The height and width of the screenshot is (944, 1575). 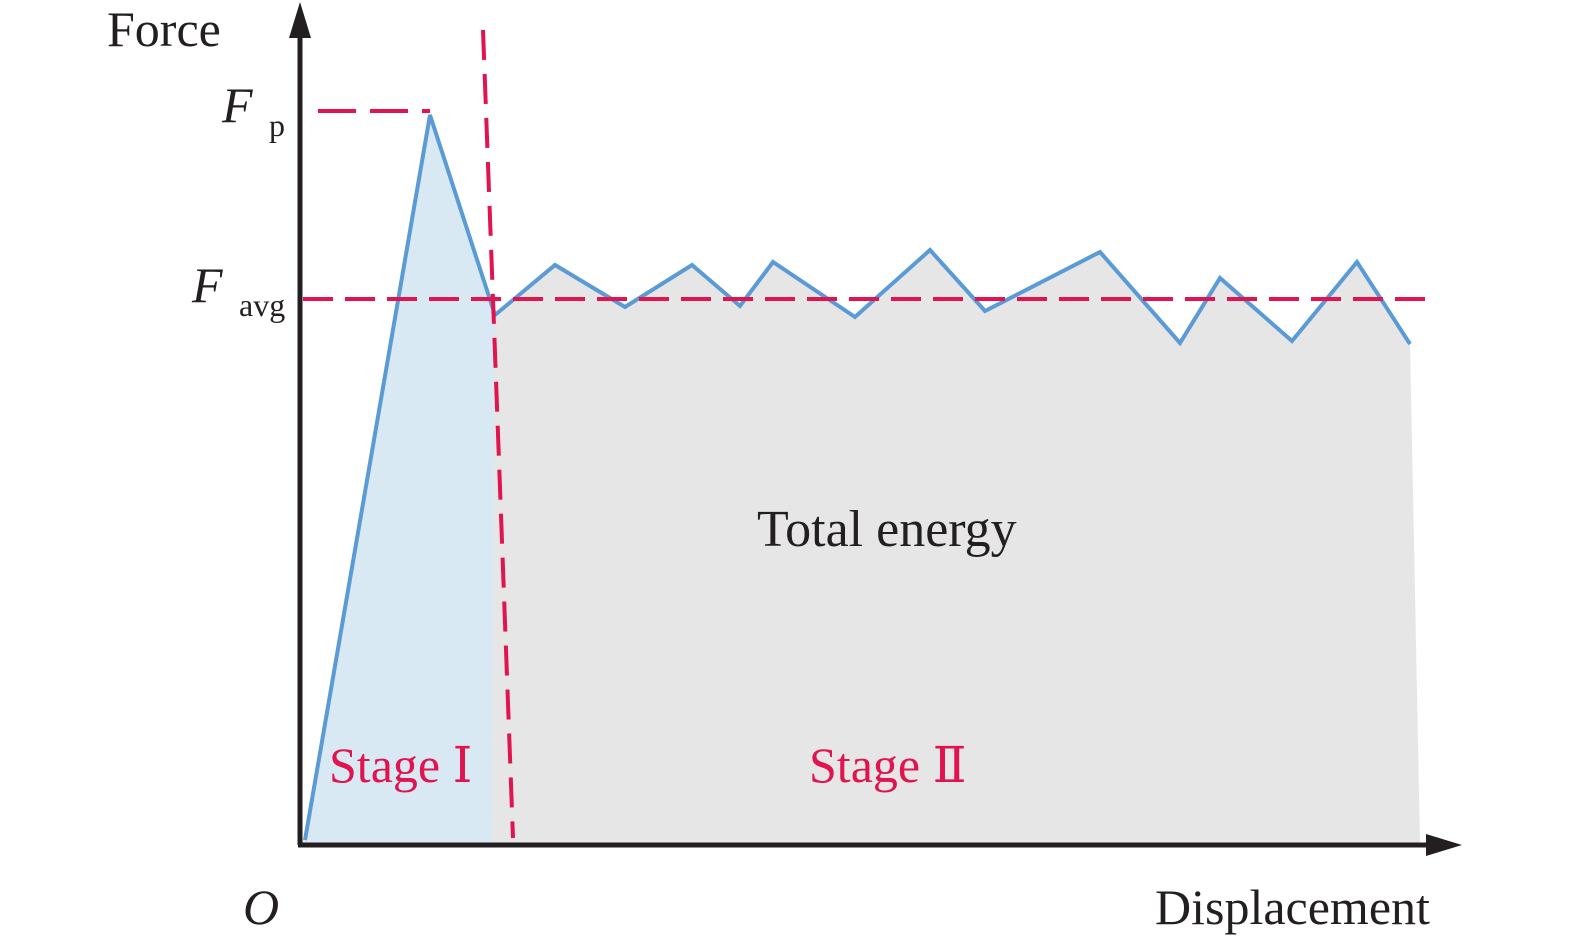 What do you see at coordinates (277, 125) in the screenshot?
I see `peak-force-subscript: p` at bounding box center [277, 125].